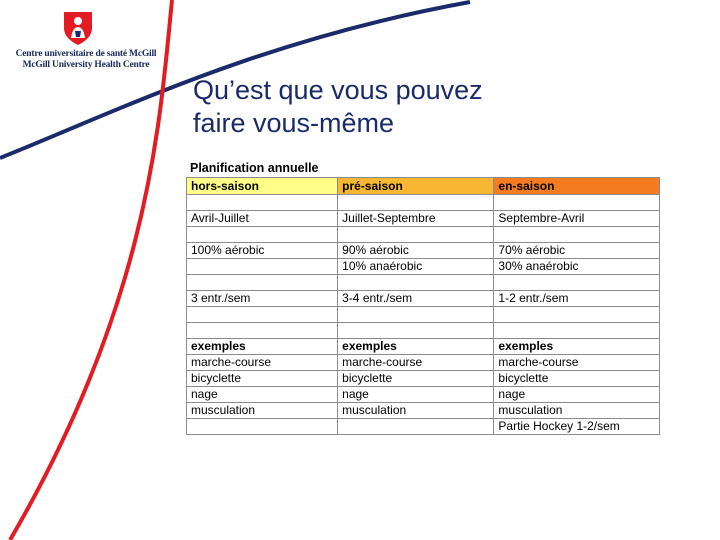 The height and width of the screenshot is (540, 720). I want to click on table-row-example: musculation musculation musculation, so click(422, 410).